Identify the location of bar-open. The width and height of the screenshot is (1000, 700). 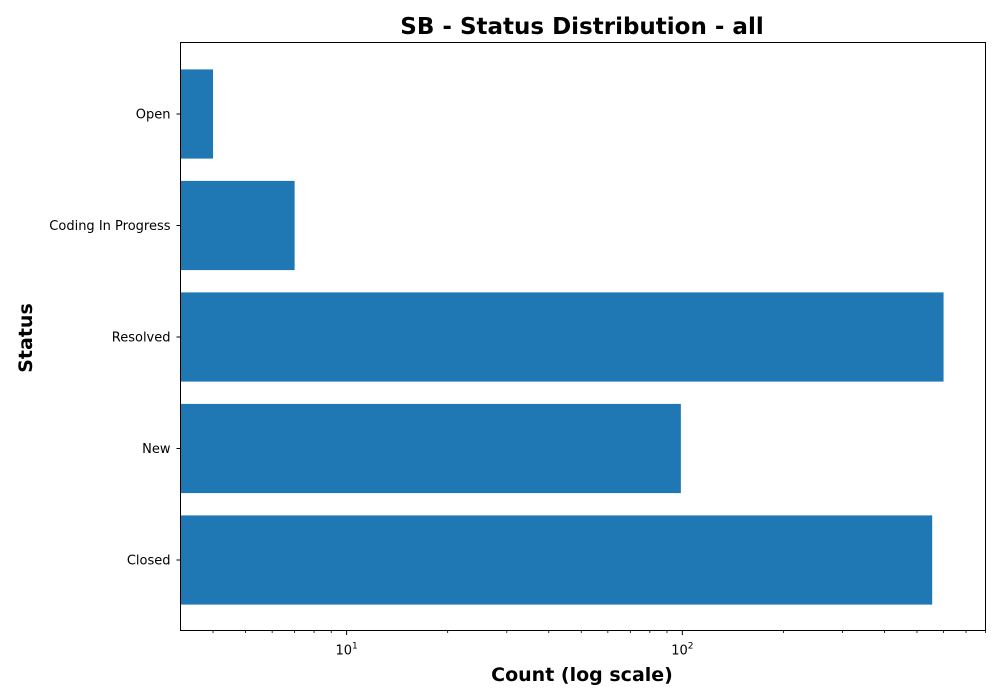
(197, 114).